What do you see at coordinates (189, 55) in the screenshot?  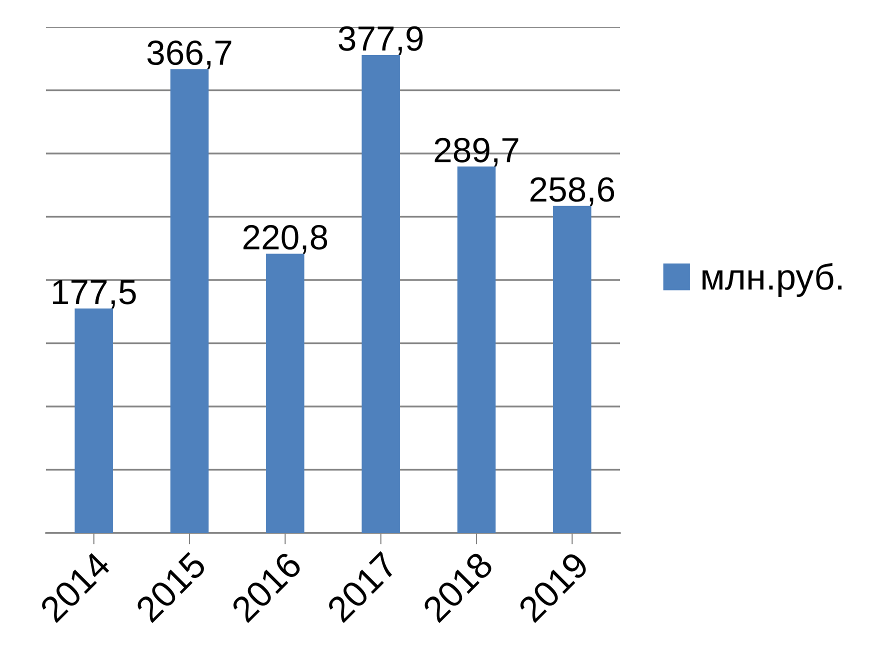 I see `data-label: 366,7` at bounding box center [189, 55].